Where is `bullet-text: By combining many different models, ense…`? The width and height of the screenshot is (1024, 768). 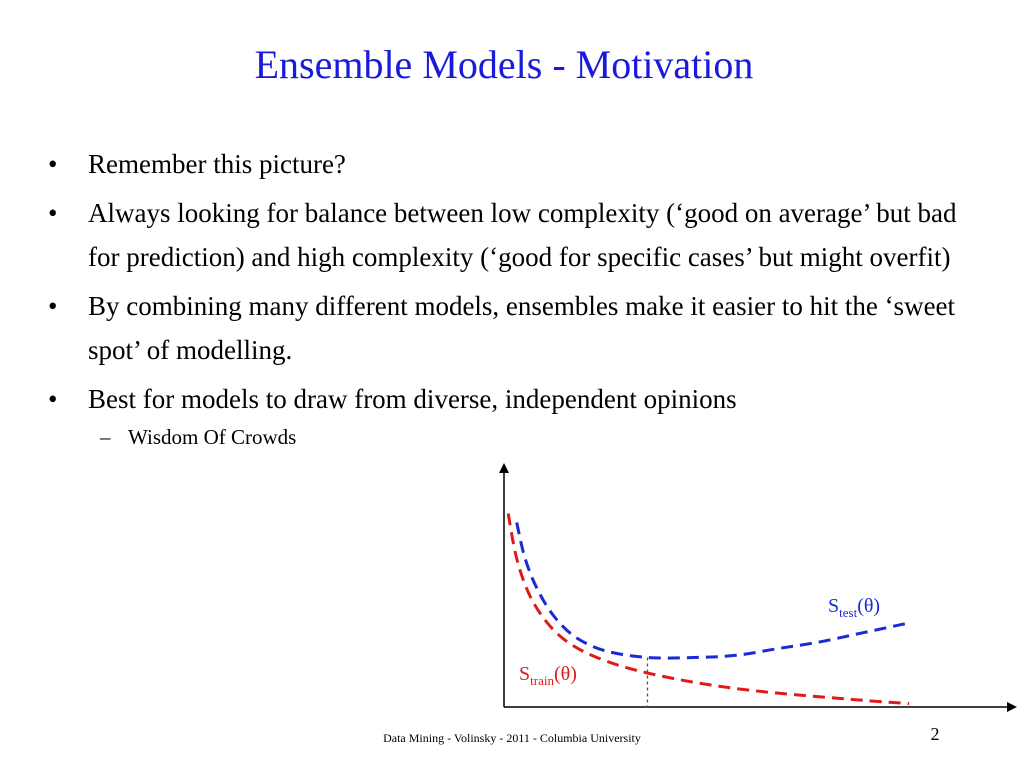 bullet-text: By combining many different models, ense… is located at coordinates (522, 328).